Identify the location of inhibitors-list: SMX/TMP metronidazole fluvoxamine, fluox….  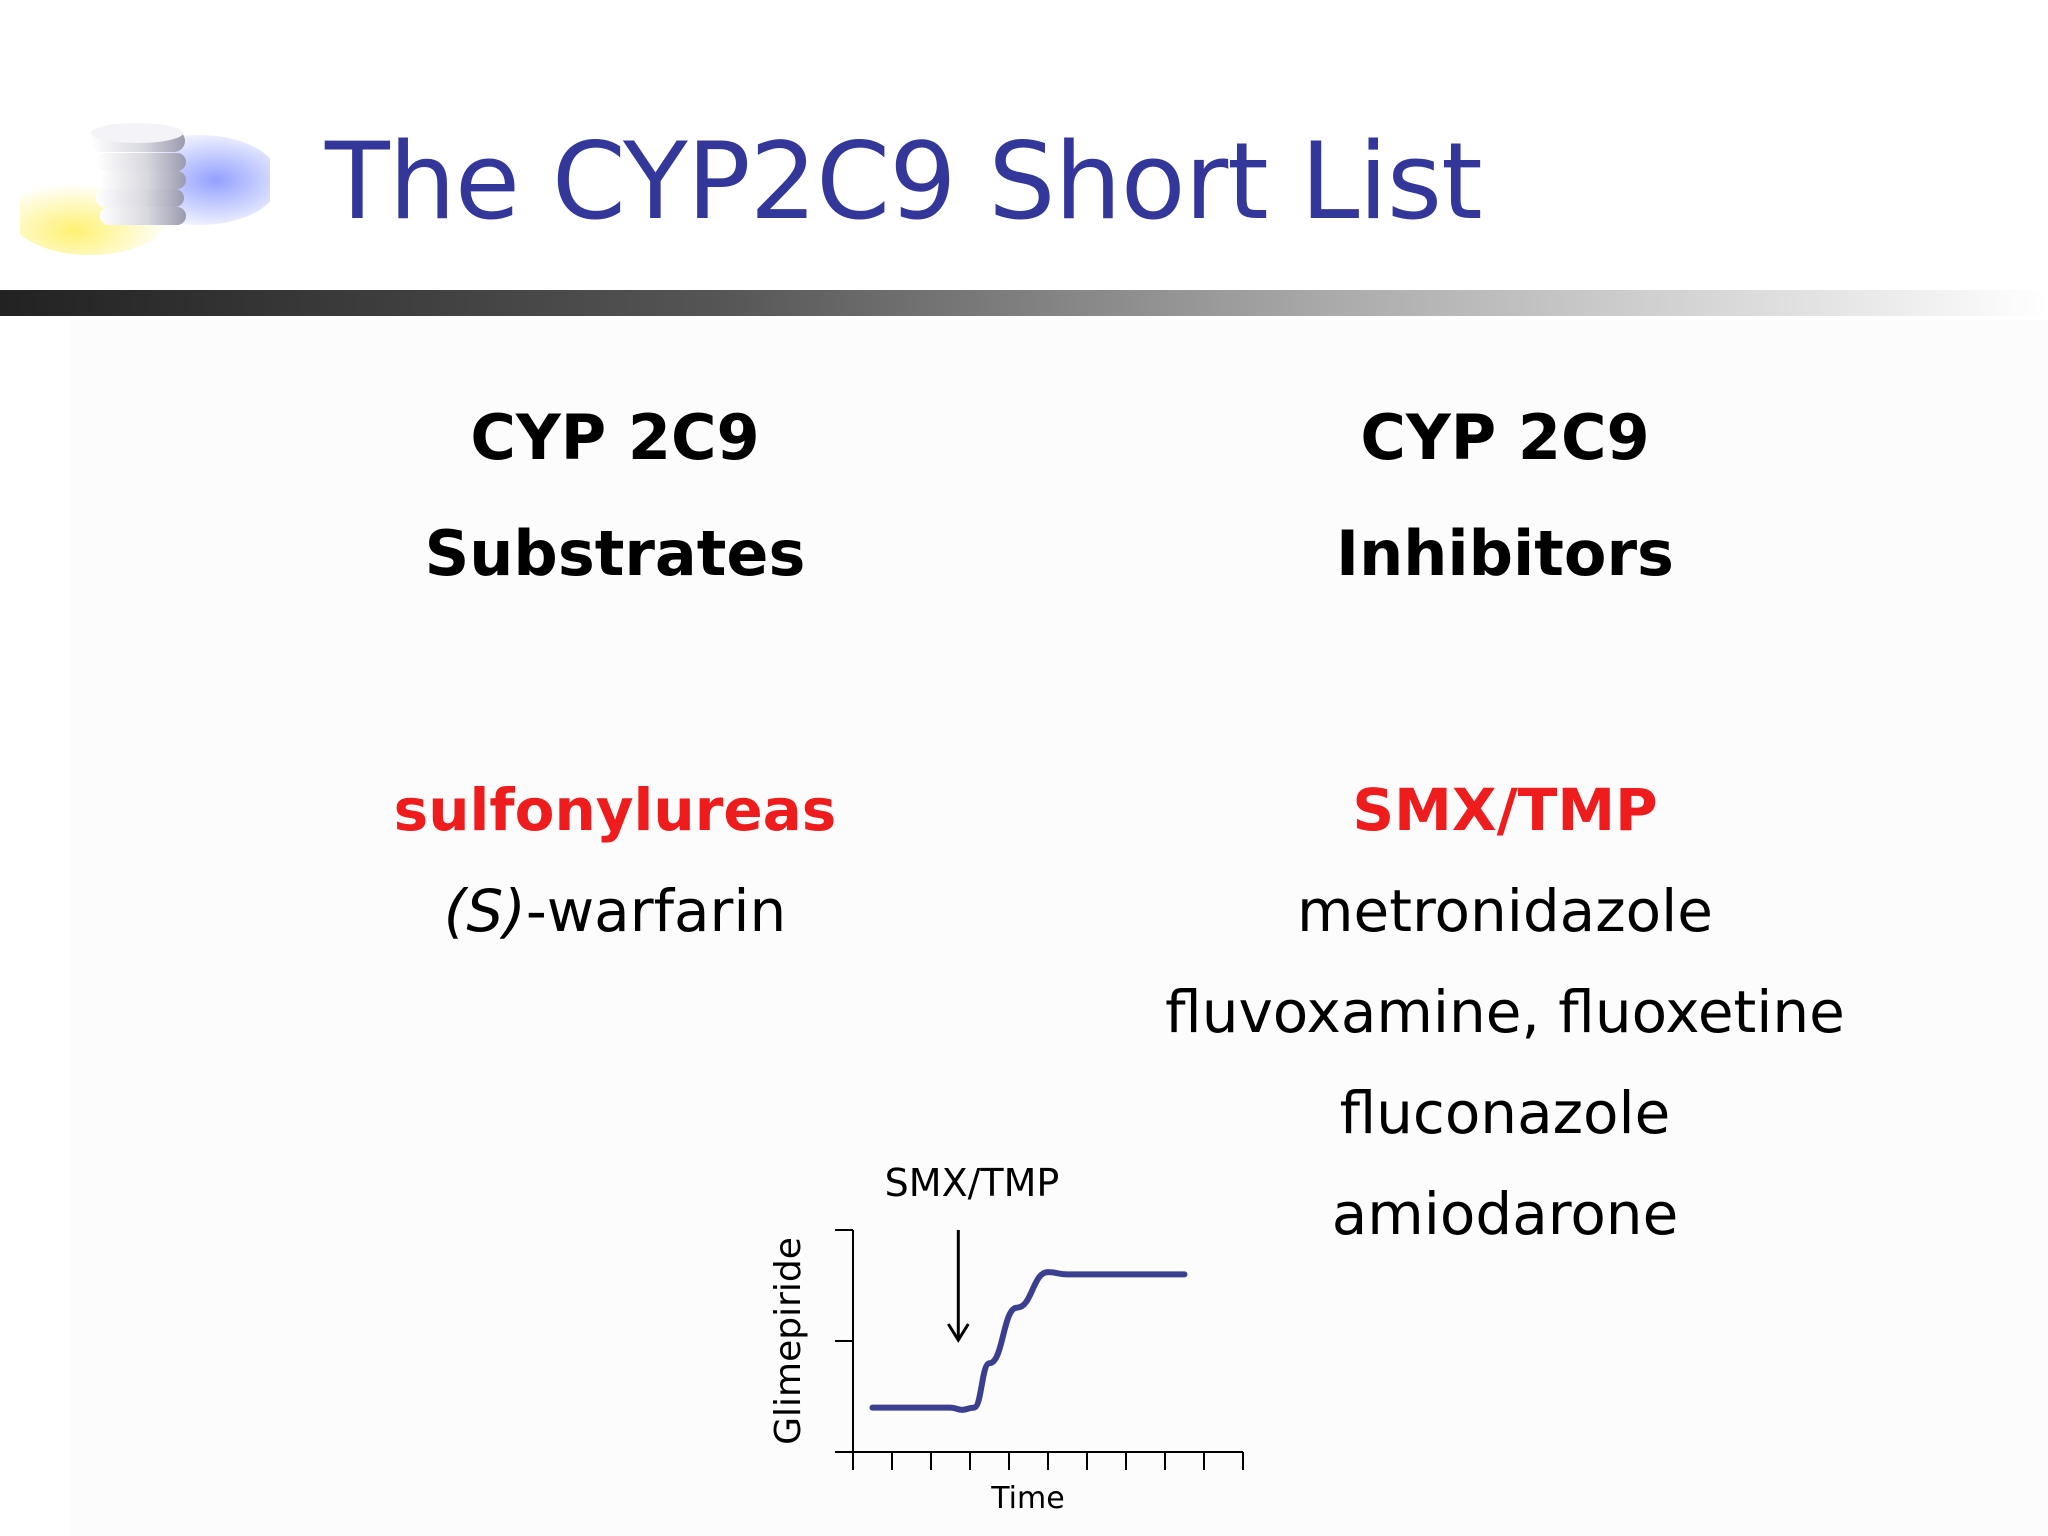
(1505, 1012).